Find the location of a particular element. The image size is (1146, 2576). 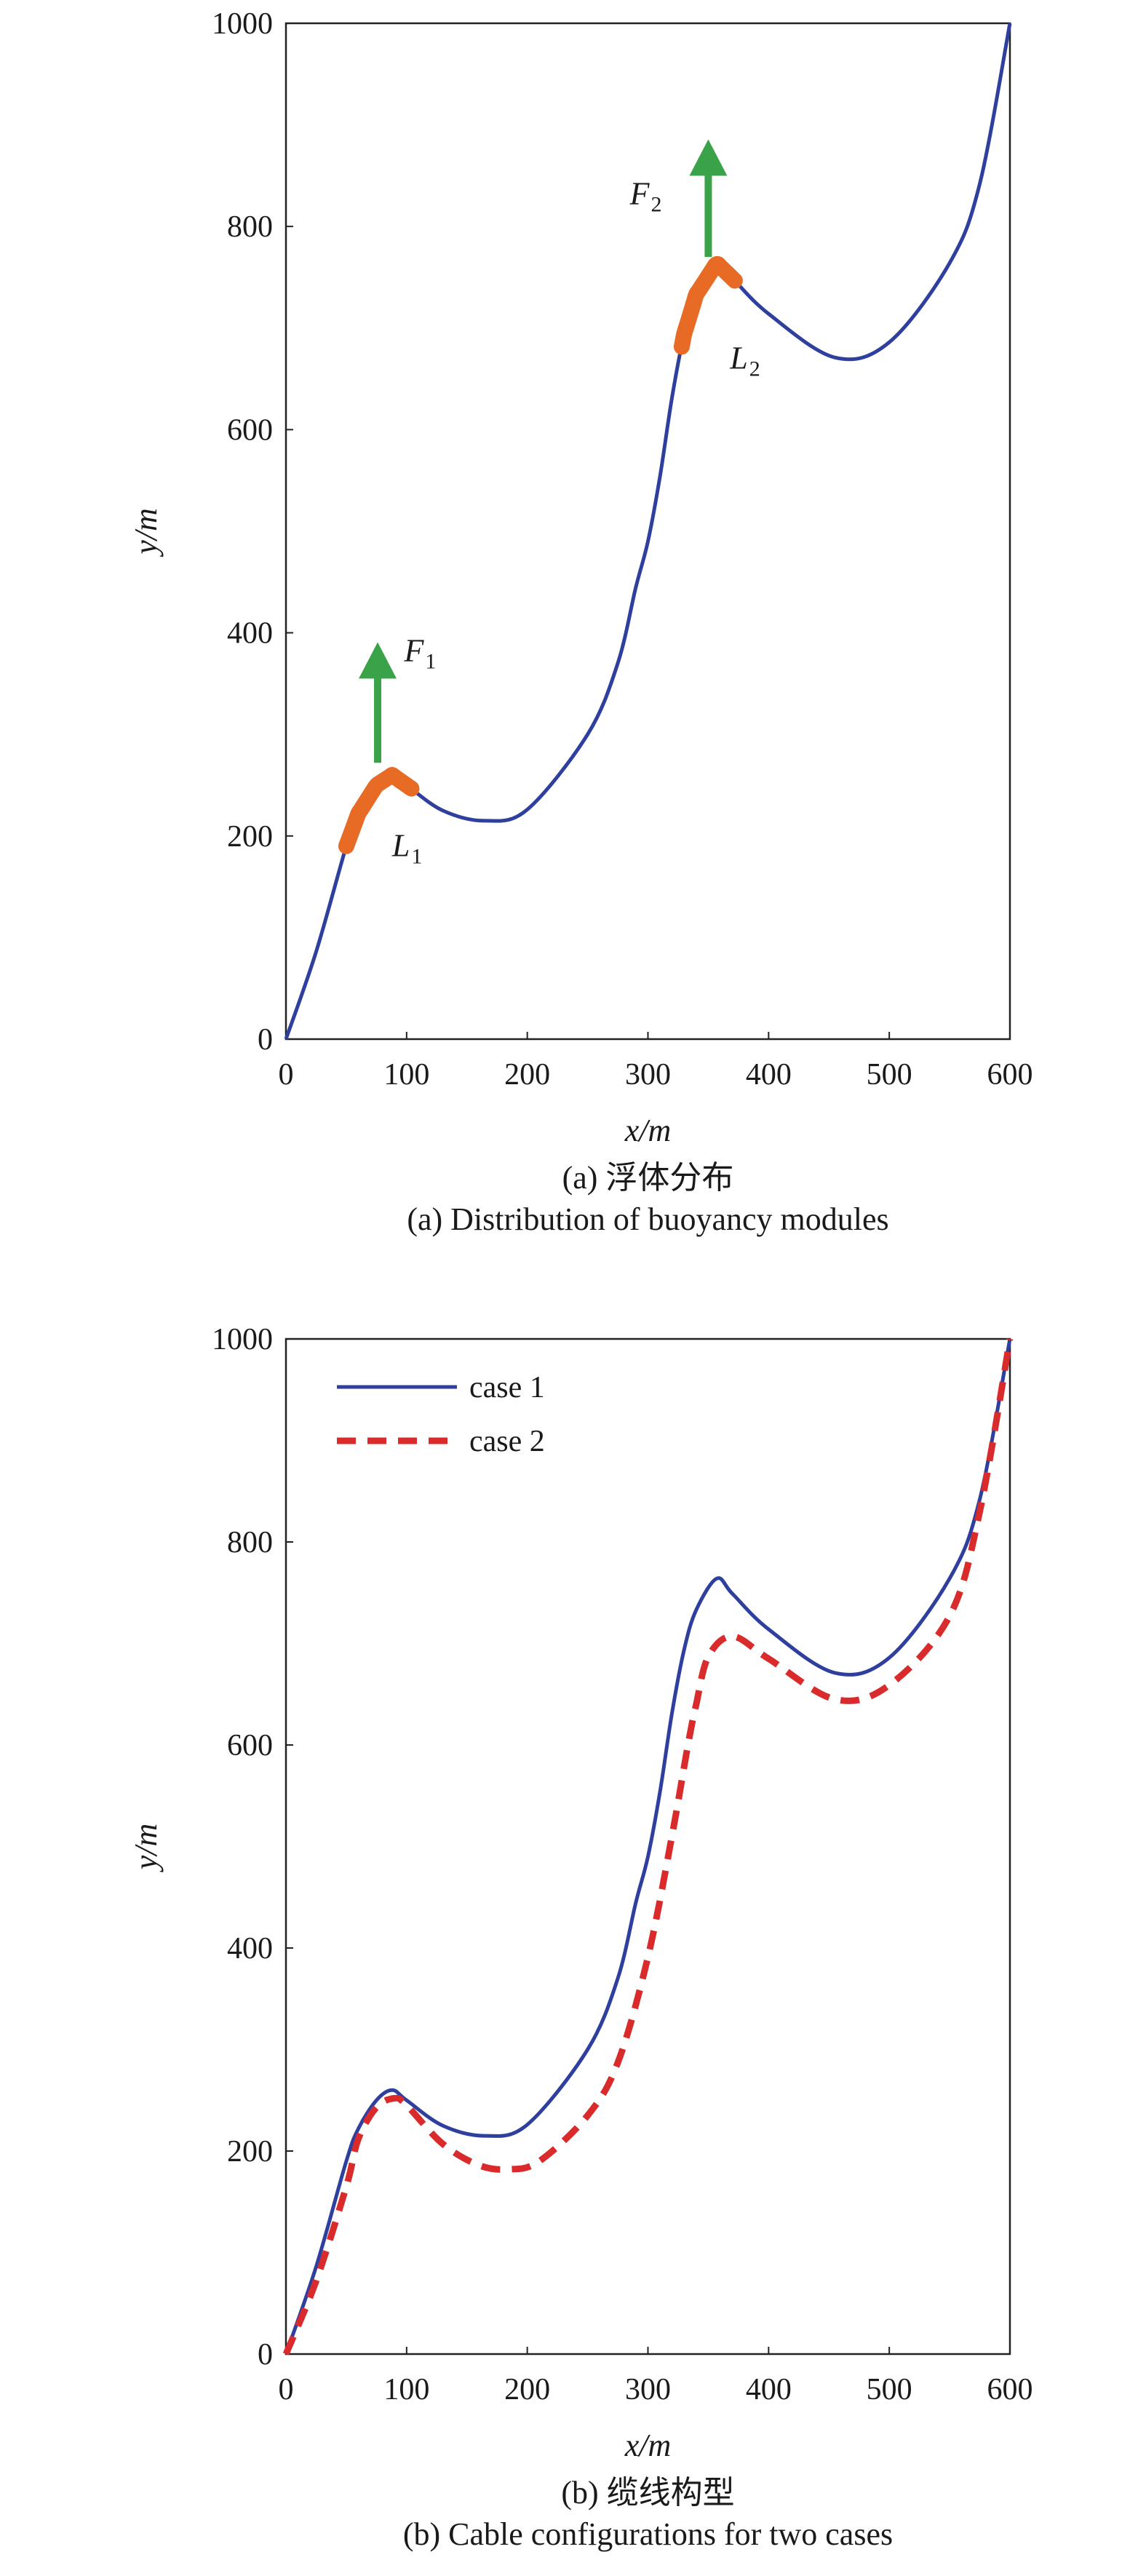

caption-en: (b) Cable configurations for two cases is located at coordinates (648, 2534).